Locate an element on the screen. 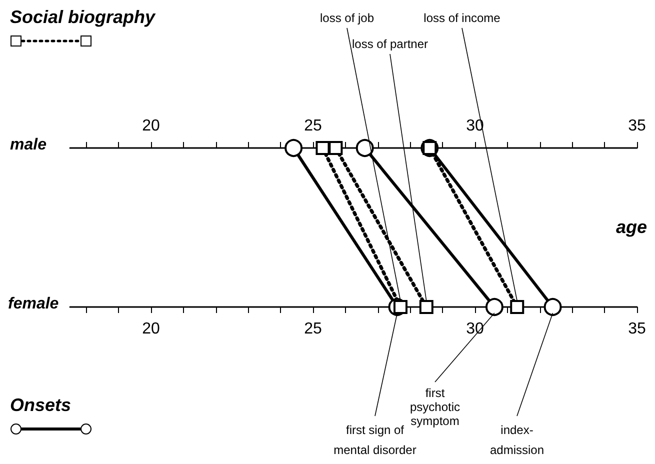  x2-tick-label: 20 is located at coordinates (151, 126).